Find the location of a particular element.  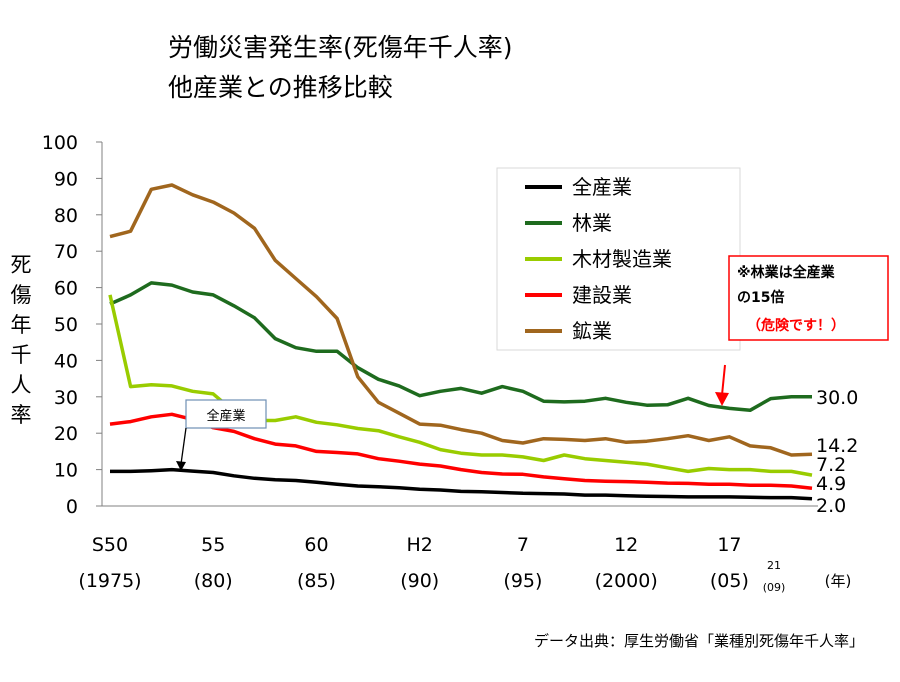

y-tick-label: 30 is located at coordinates (66, 398).